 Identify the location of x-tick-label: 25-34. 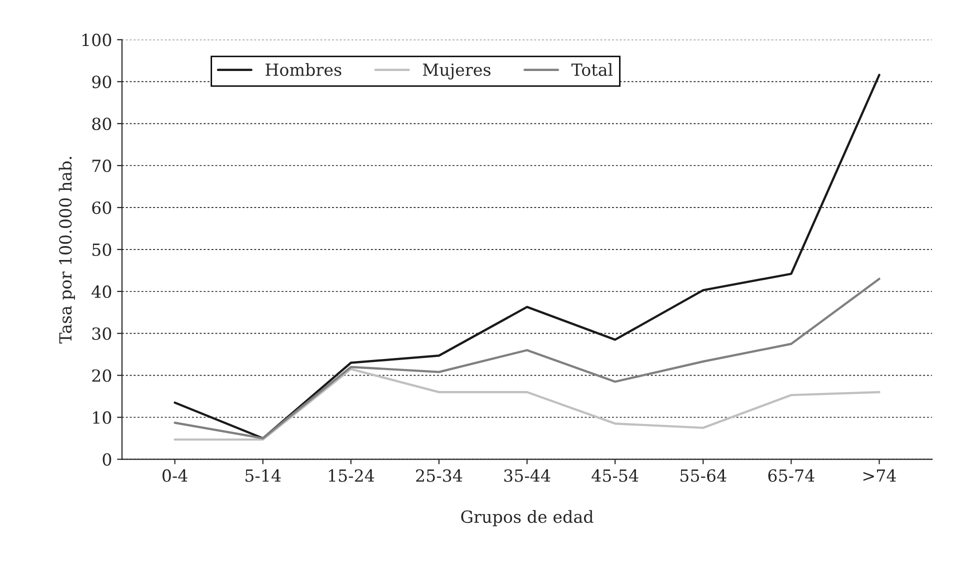
(439, 475).